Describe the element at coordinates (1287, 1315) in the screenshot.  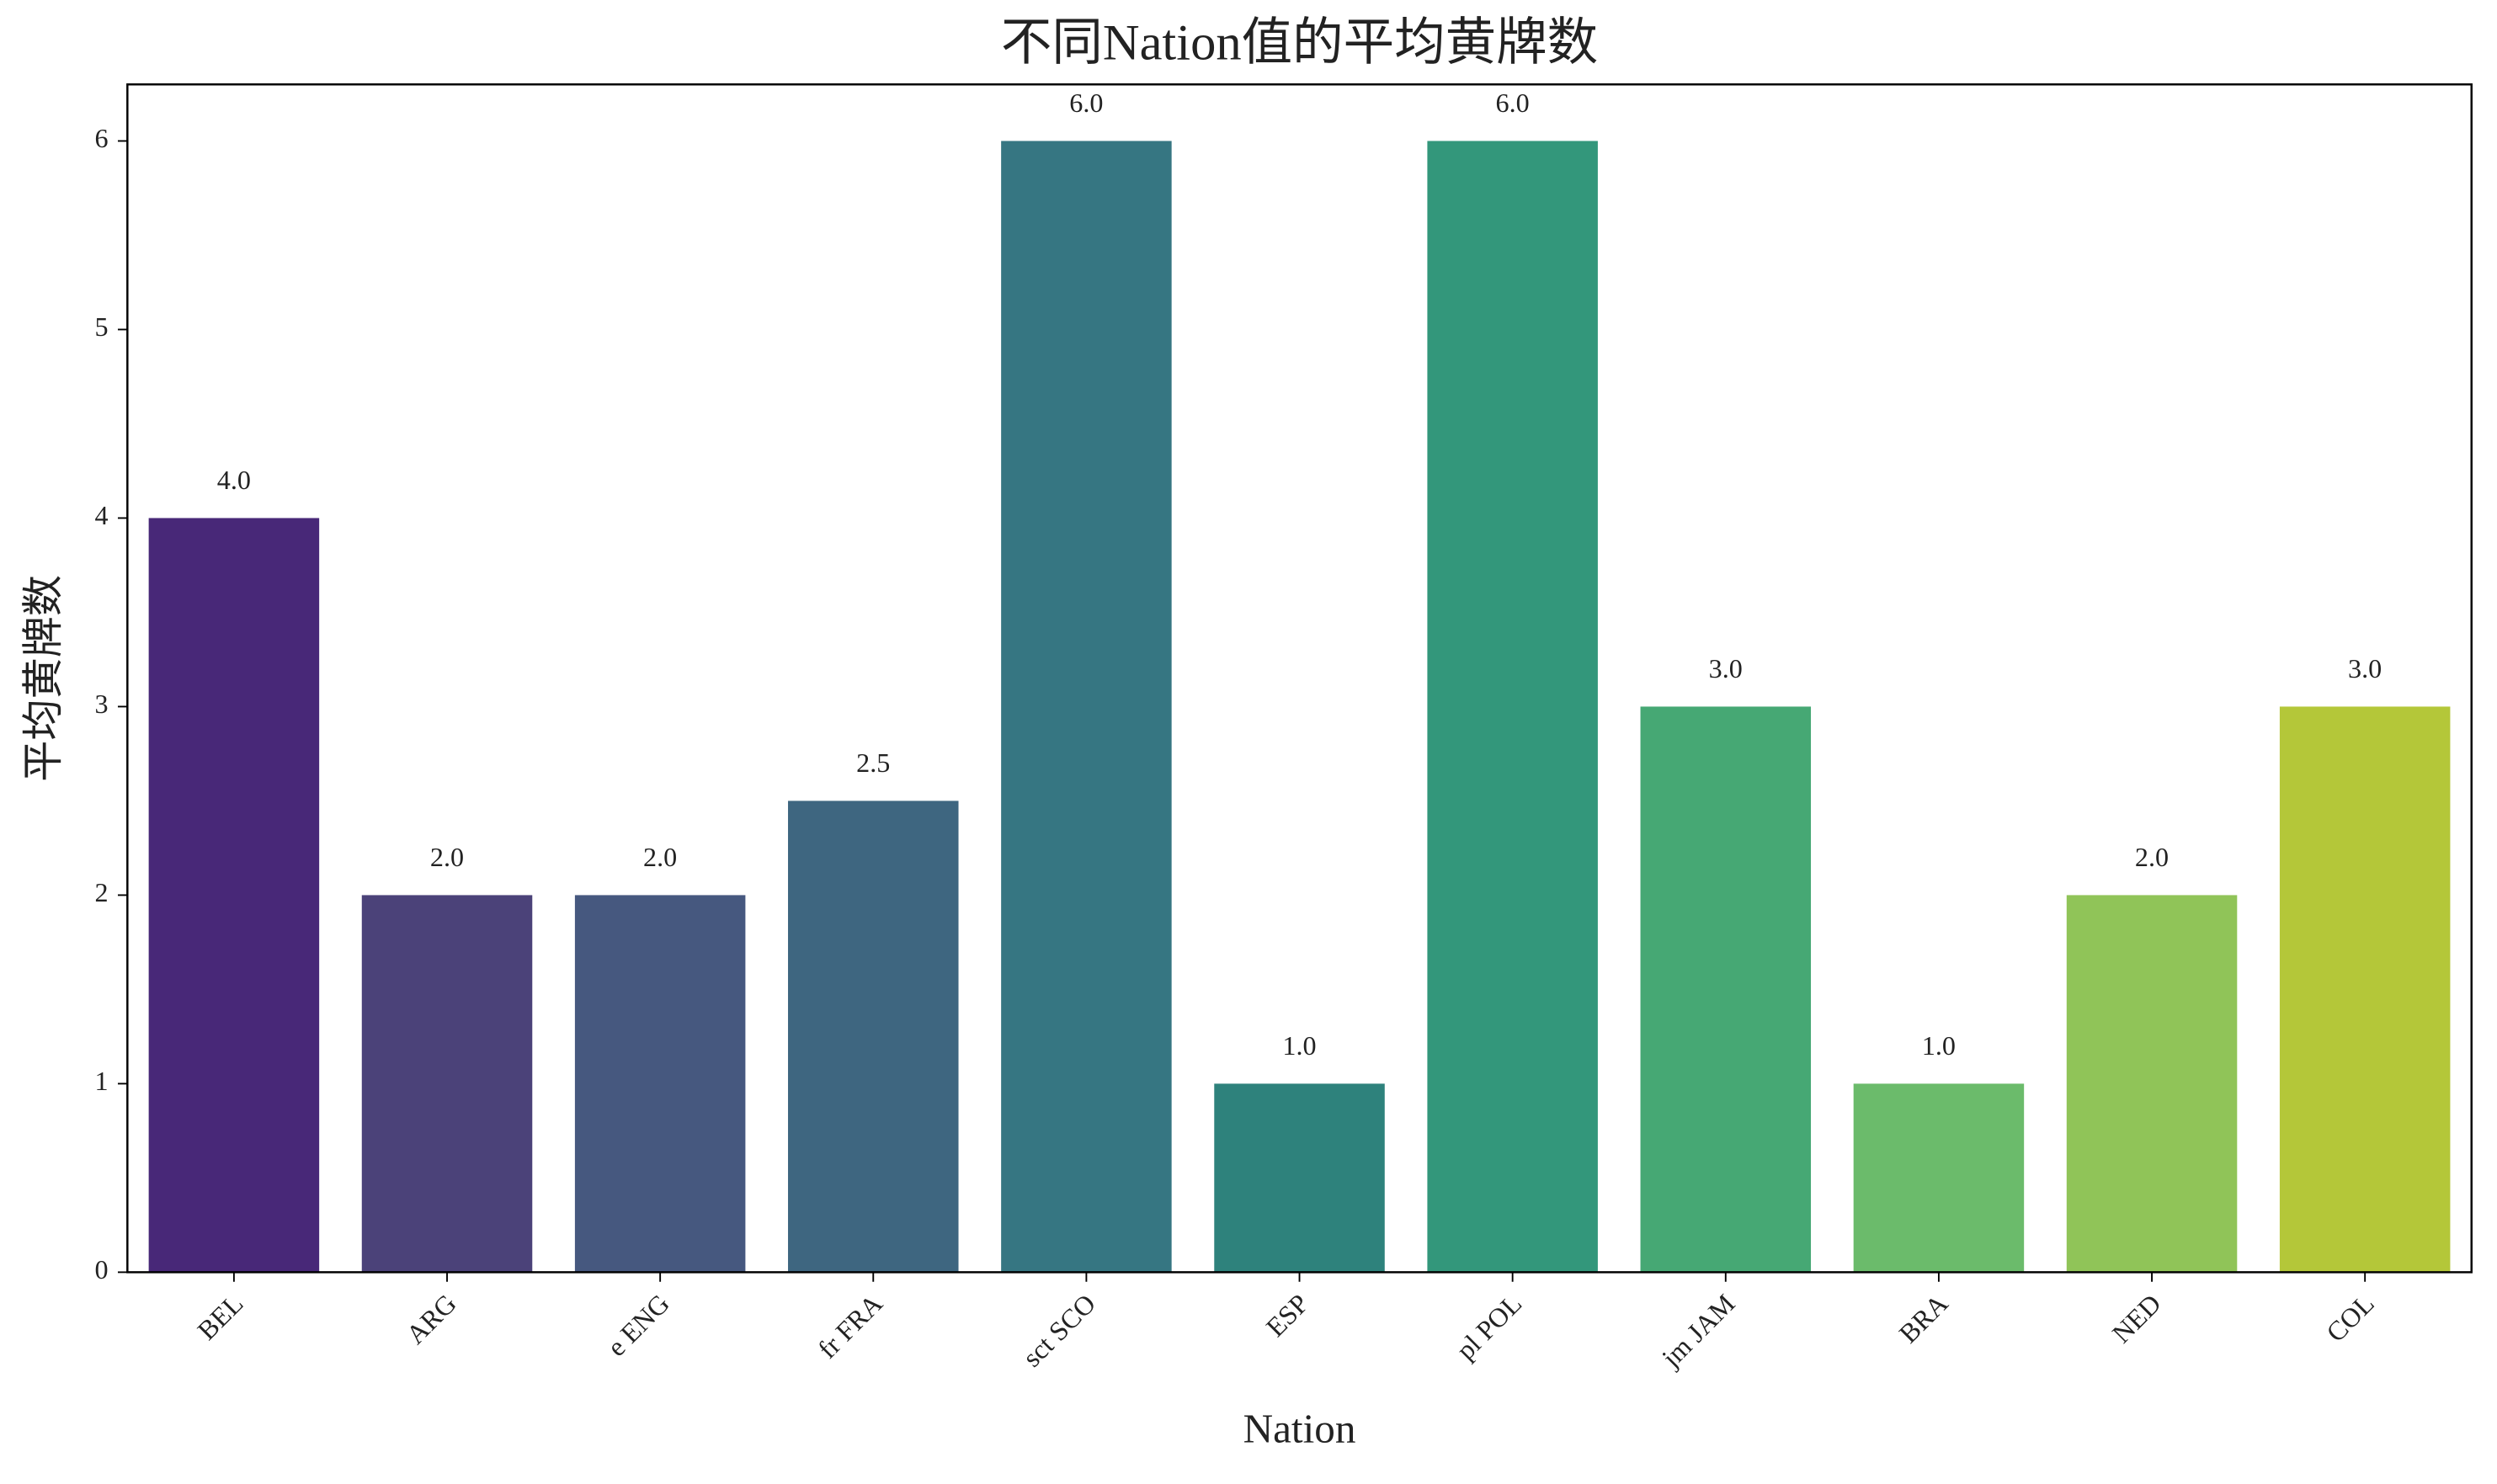
I see `x-tick-label: ESP` at that location.